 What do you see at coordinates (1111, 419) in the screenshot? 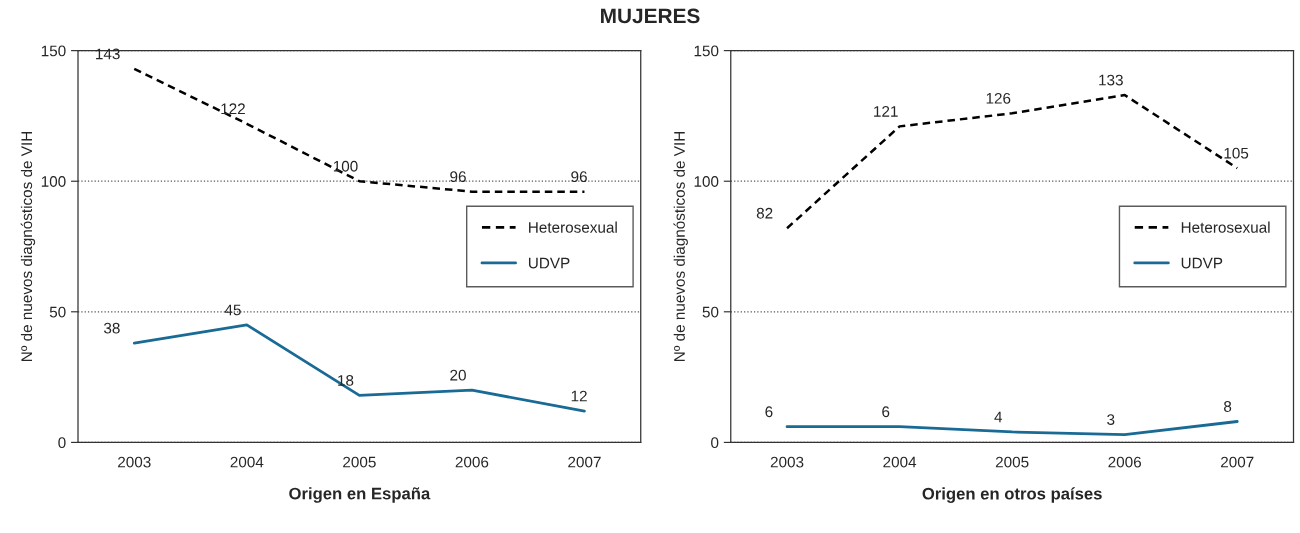
I see `data-label: 3` at bounding box center [1111, 419].